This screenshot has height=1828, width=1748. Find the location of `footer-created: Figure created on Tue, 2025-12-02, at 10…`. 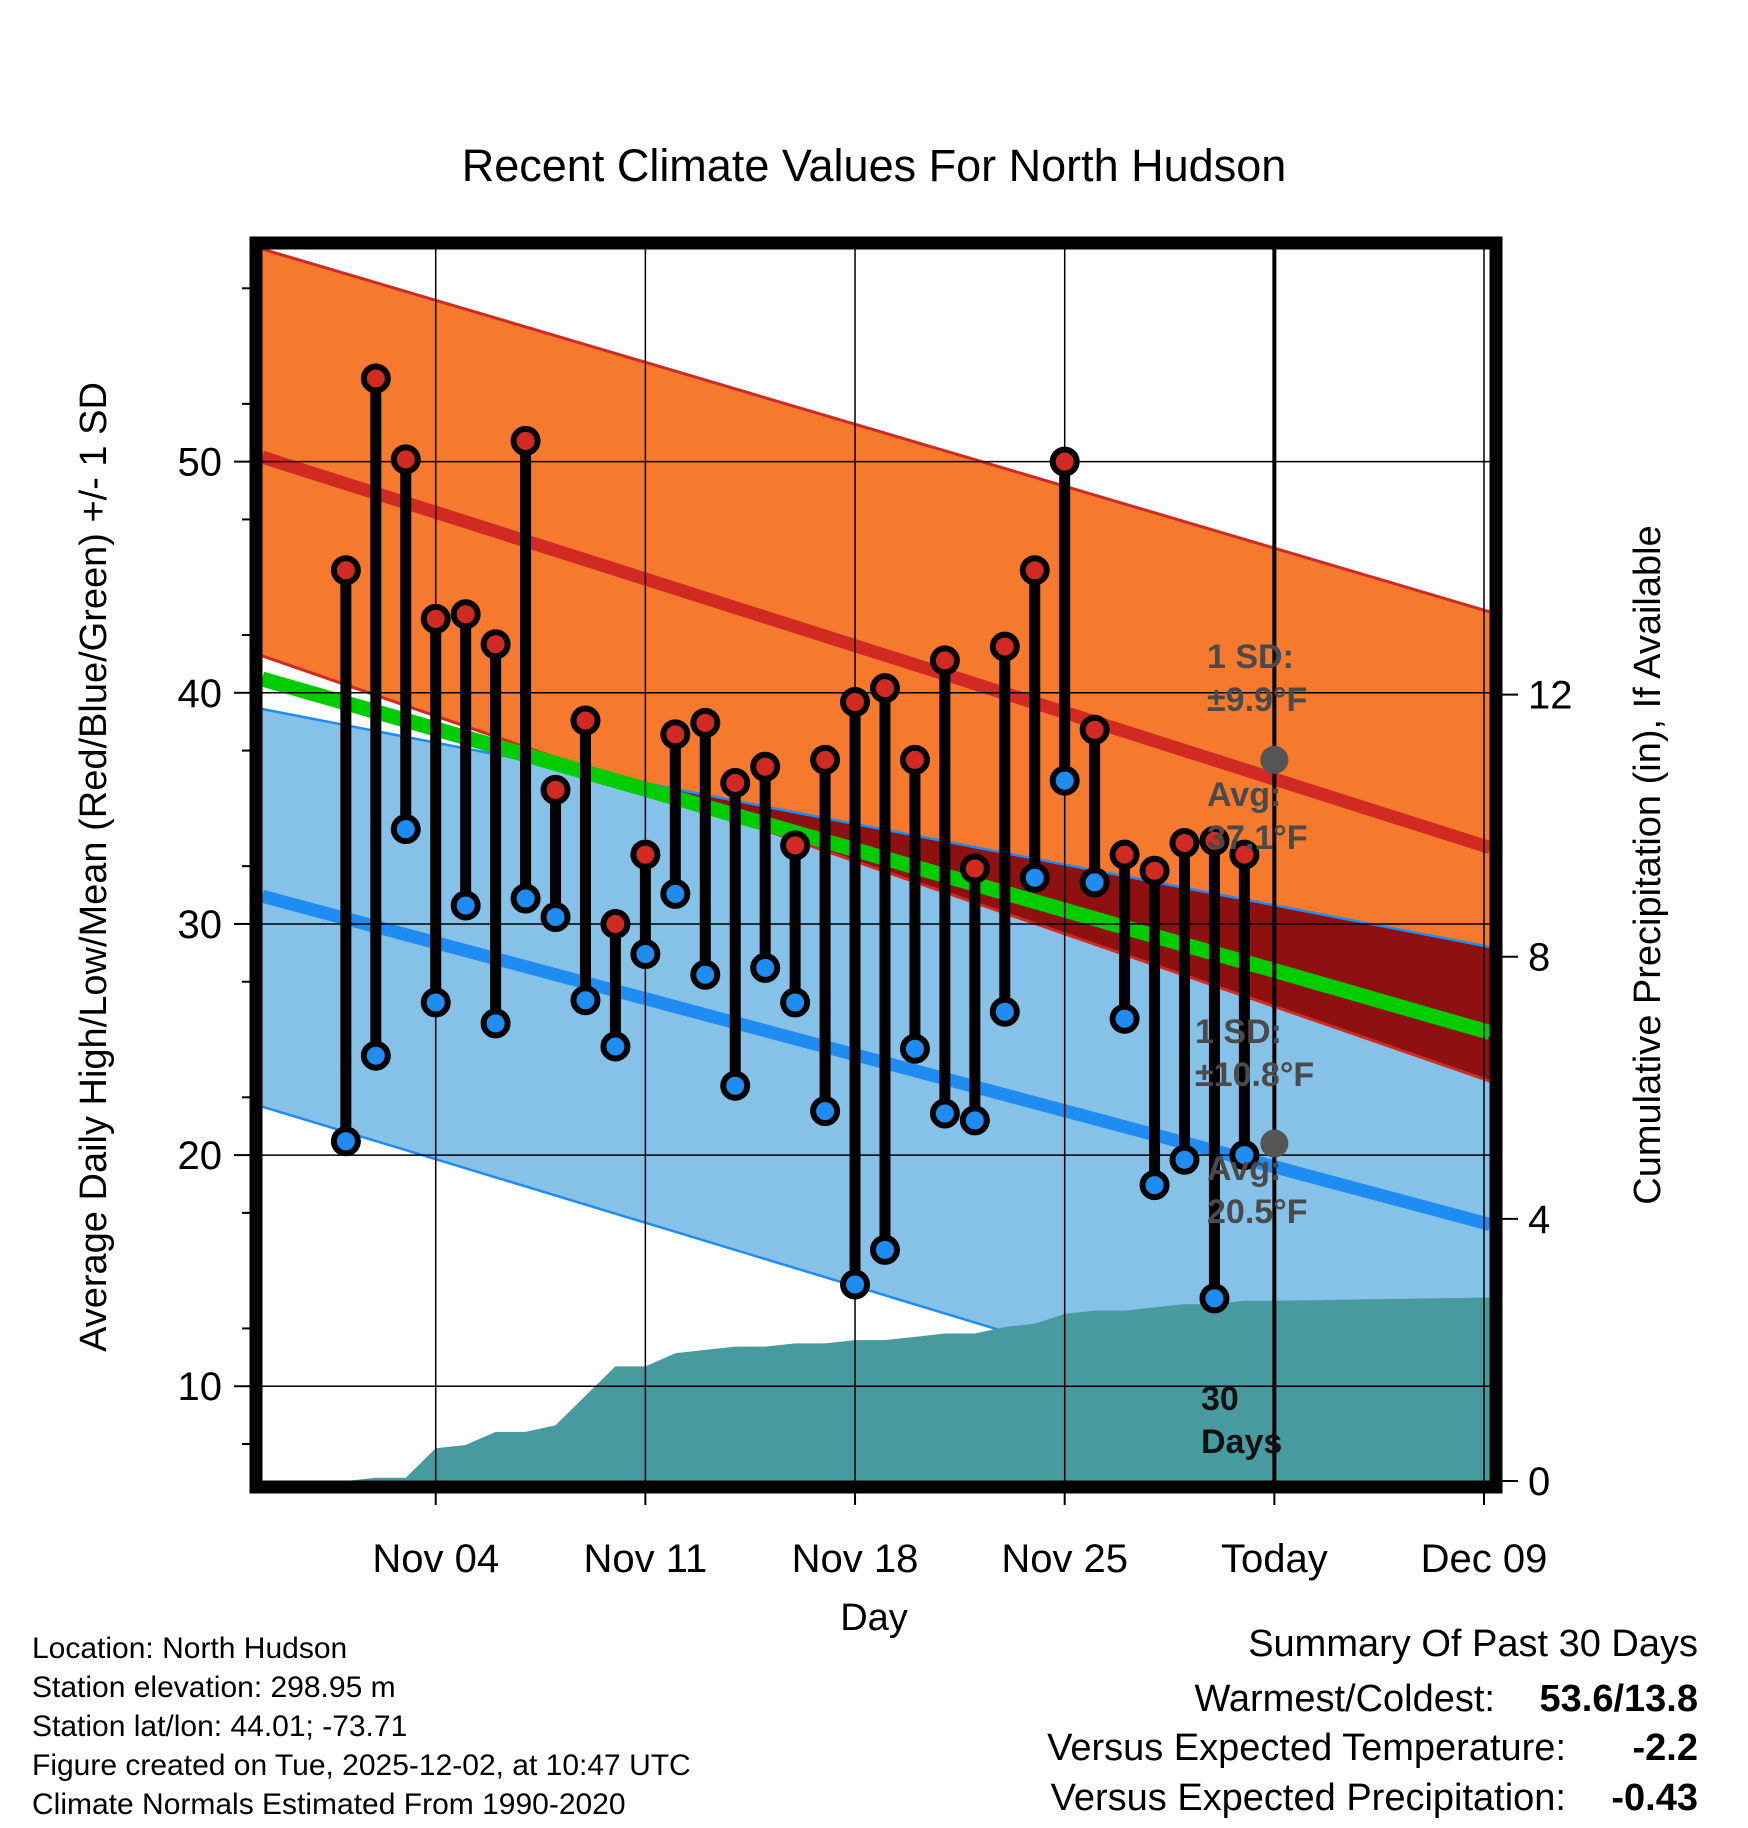

footer-created: Figure created on Tue, 2025-12-02, at 10… is located at coordinates (361, 1765).